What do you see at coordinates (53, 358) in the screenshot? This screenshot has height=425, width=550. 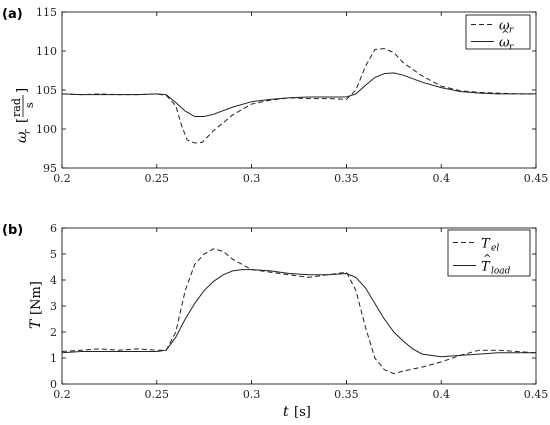 I see `y-tick-label: 1` at bounding box center [53, 358].